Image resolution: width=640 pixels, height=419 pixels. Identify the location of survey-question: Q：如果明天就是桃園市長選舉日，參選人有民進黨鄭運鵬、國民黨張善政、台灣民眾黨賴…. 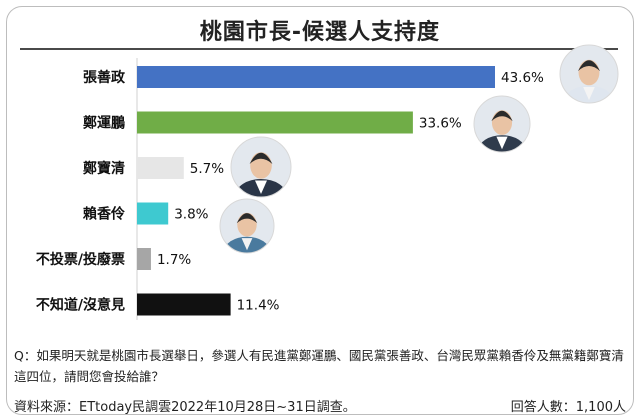
(319, 366).